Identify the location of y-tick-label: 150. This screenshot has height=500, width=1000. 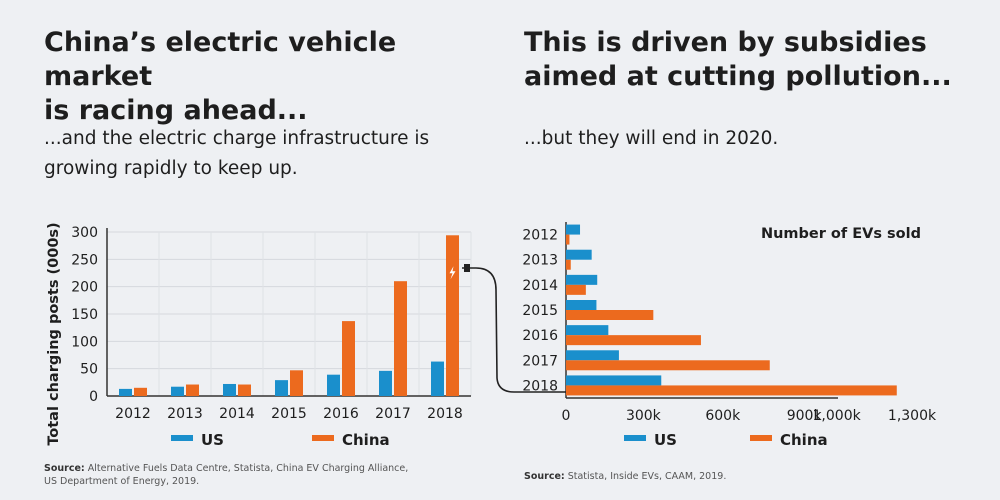
(84, 315).